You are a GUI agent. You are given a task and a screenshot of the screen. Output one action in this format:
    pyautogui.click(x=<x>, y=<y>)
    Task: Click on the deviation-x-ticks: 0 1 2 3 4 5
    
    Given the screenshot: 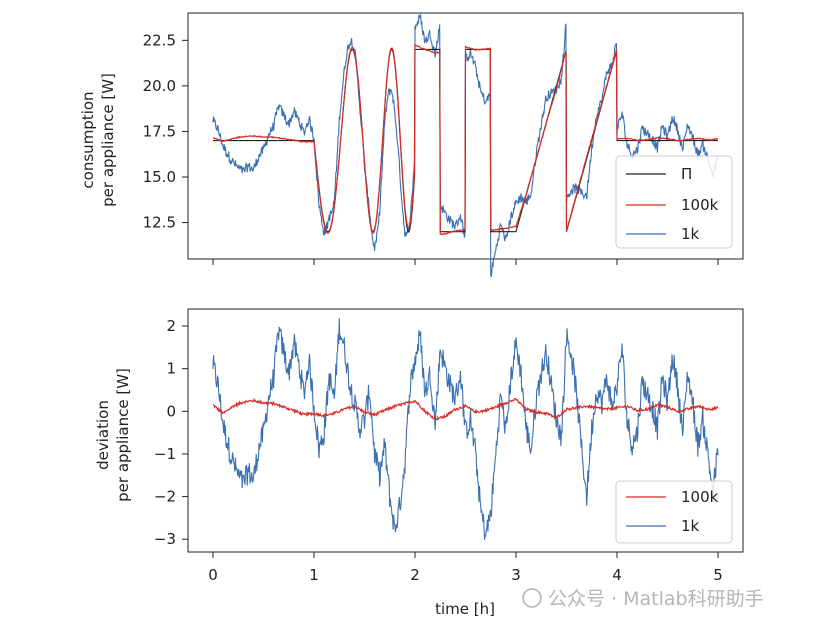 What is the action you would take?
    pyautogui.click(x=465, y=568)
    